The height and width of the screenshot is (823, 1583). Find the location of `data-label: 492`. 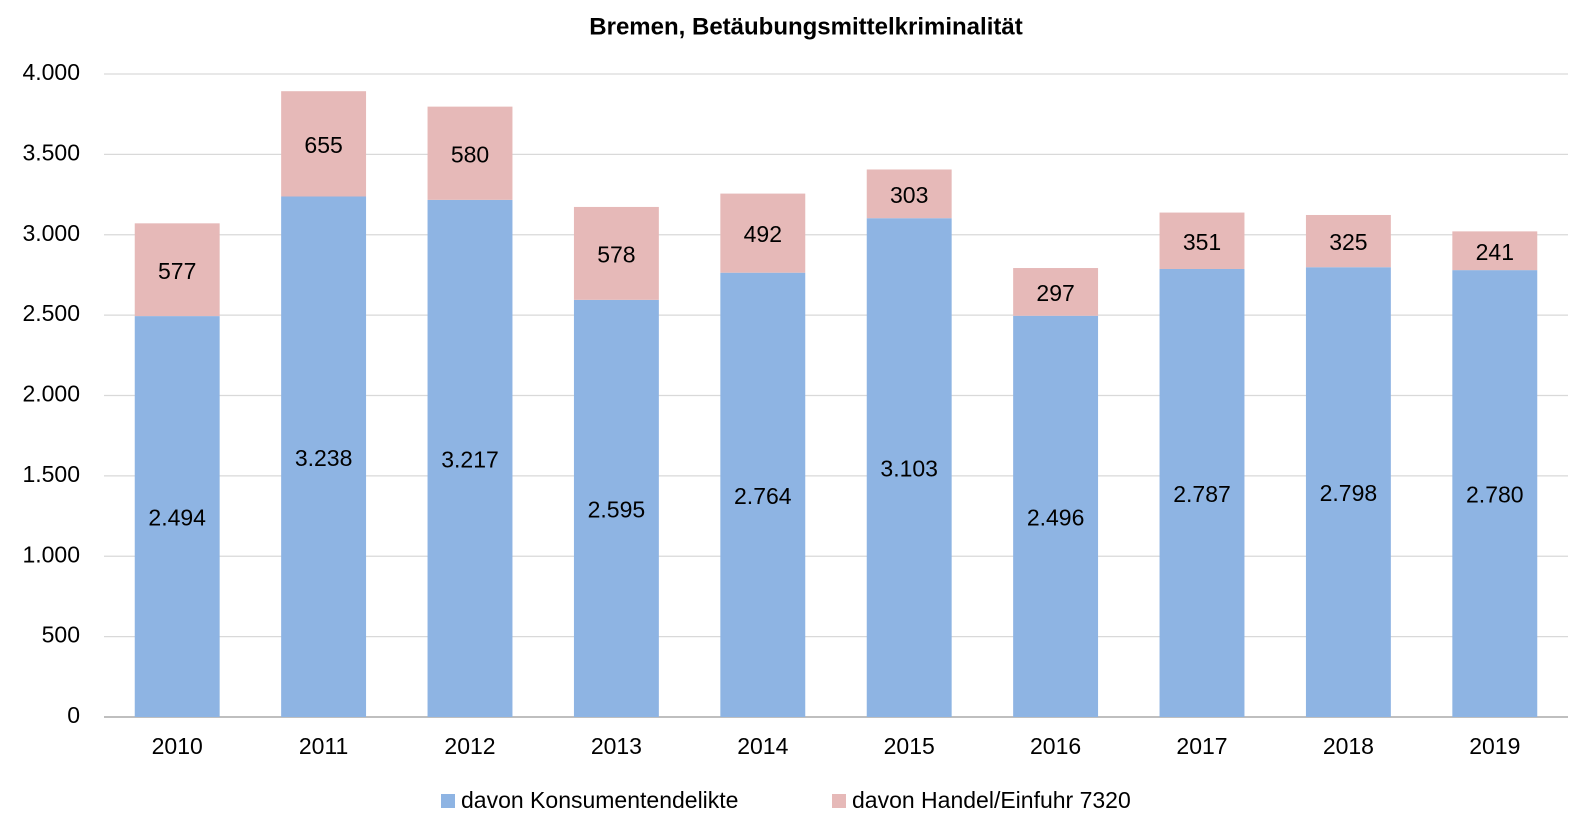

data-label: 492 is located at coordinates (763, 234).